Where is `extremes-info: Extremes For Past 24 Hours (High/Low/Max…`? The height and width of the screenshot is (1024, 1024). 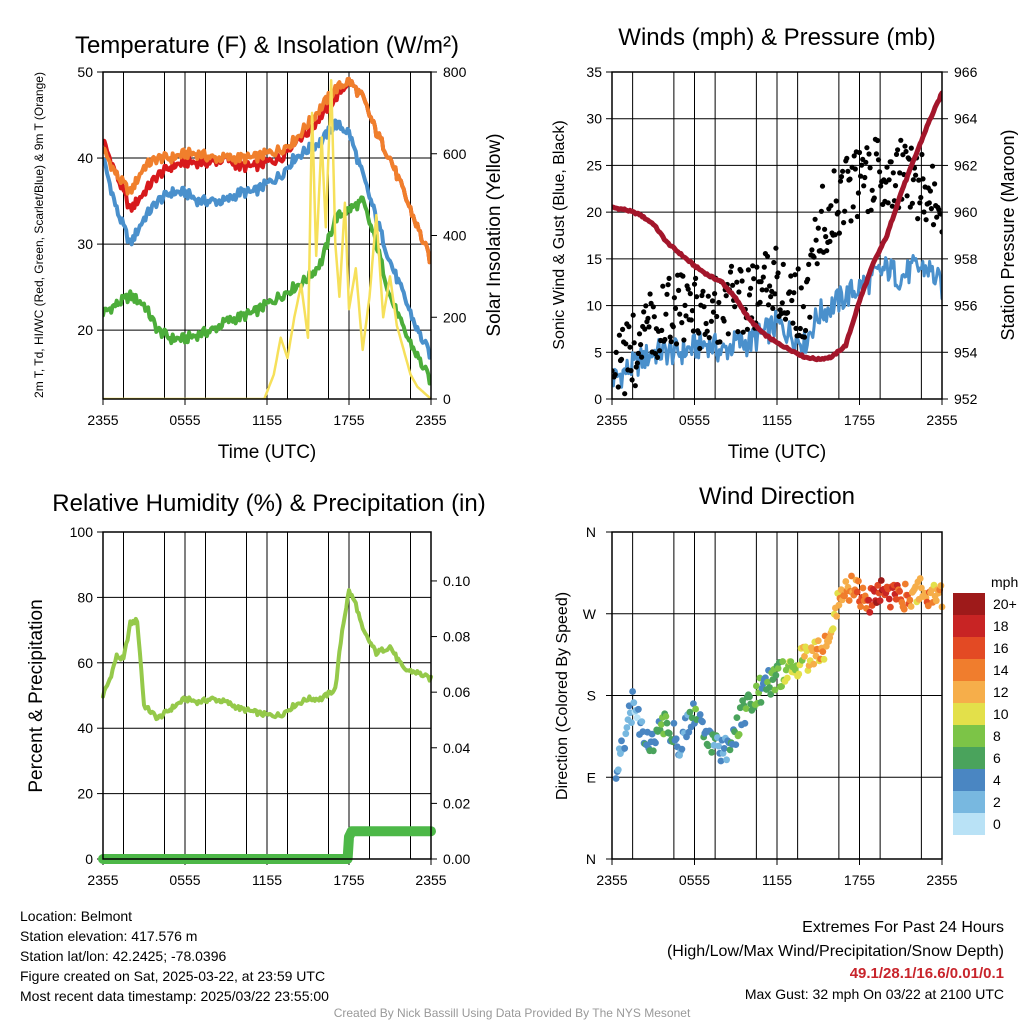 extremes-info: Extremes For Past 24 Hours (High/Low/Max… is located at coordinates (835, 960).